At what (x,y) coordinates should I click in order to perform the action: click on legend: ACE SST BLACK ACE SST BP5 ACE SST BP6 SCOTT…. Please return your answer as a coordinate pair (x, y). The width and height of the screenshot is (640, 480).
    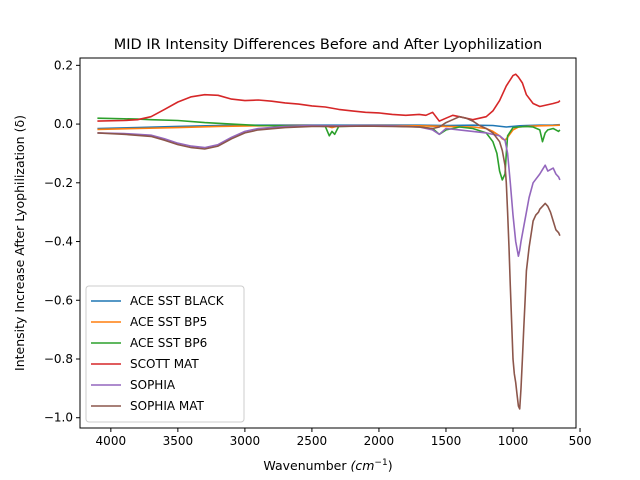
    Looking at the image, I should click on (165, 354).